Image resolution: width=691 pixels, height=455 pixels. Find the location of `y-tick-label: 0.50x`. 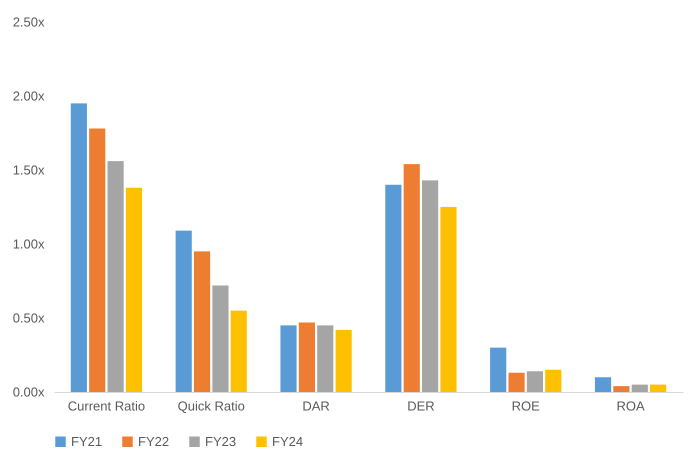

y-tick-label: 0.50x is located at coordinates (28, 318).